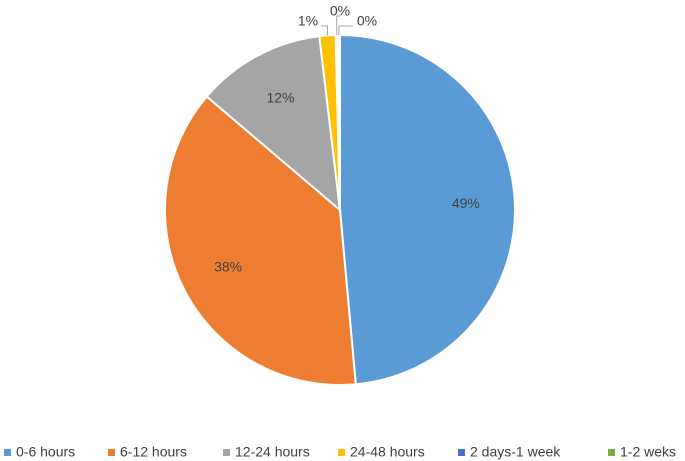 This screenshot has height=461, width=685. I want to click on legend-item-2-days-1-week: 2 days-1 week, so click(509, 452).